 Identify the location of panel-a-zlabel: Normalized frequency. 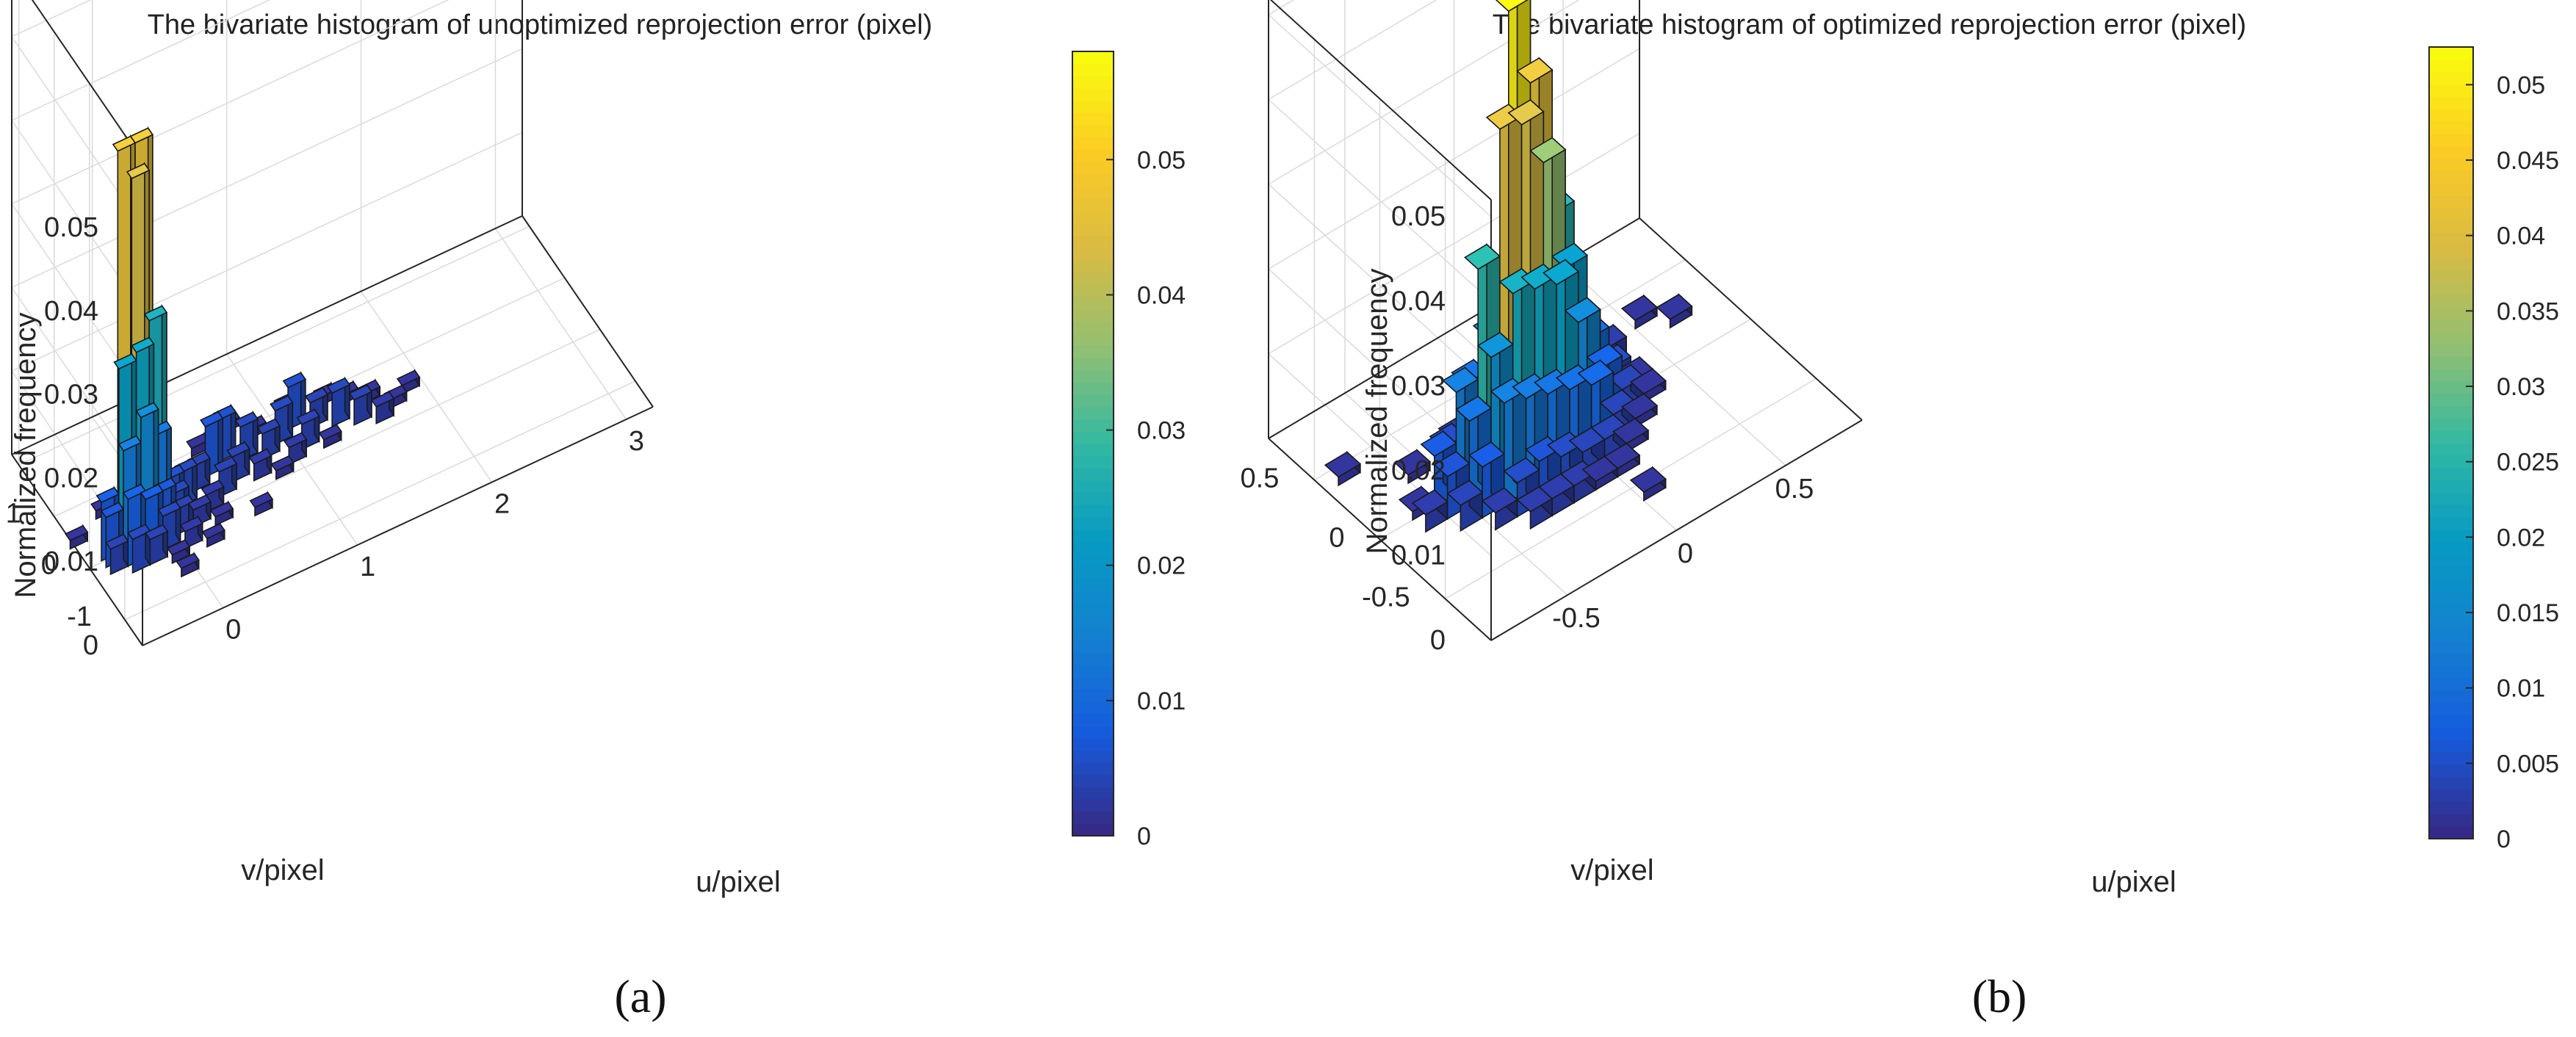
(26, 455).